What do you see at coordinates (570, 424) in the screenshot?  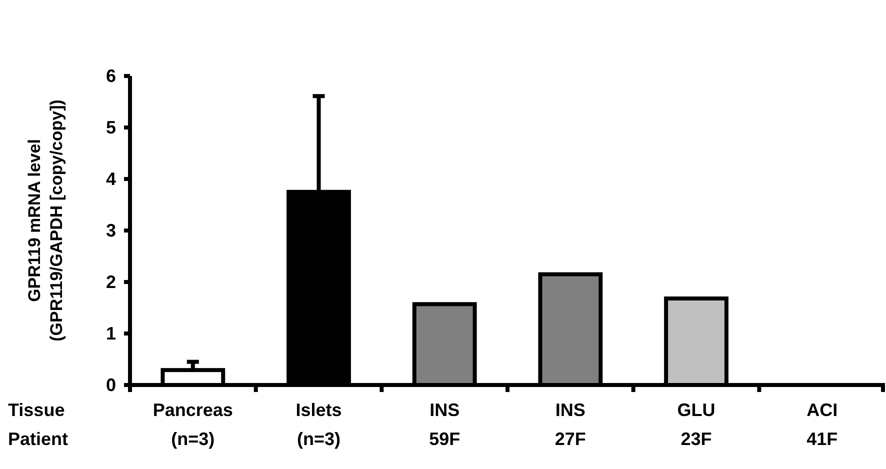 I see `x-tick-label: INS 27F` at bounding box center [570, 424].